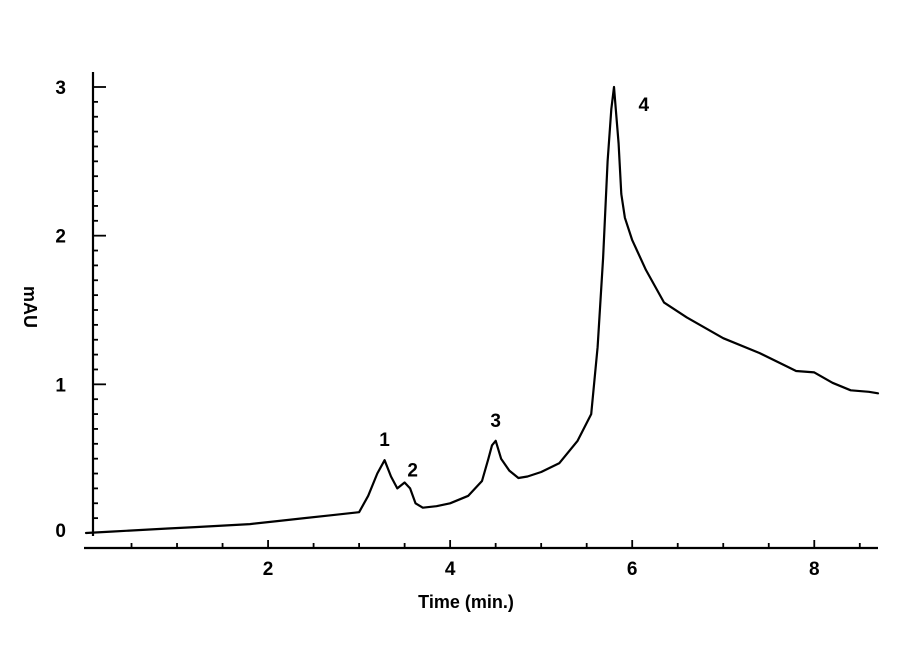 The width and height of the screenshot is (900, 662). What do you see at coordinates (466, 602) in the screenshot?
I see `x-axis-title: Time (min.)` at bounding box center [466, 602].